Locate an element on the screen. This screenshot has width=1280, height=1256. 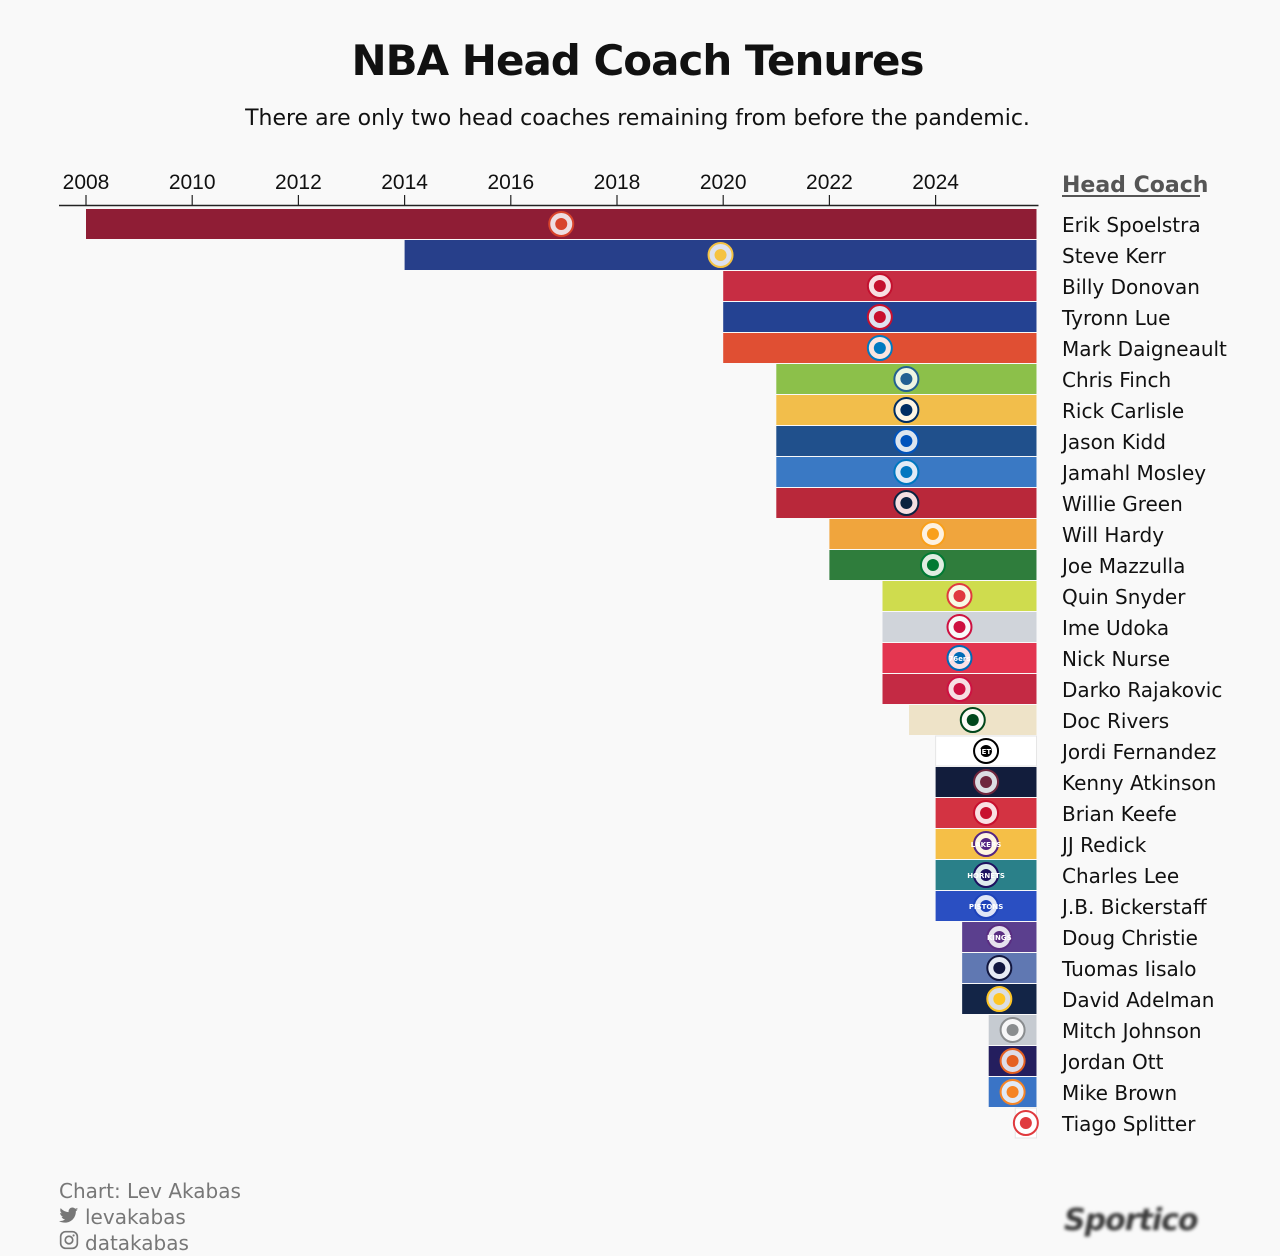
svg-text: HORNETS is located at coordinates (986, 876).